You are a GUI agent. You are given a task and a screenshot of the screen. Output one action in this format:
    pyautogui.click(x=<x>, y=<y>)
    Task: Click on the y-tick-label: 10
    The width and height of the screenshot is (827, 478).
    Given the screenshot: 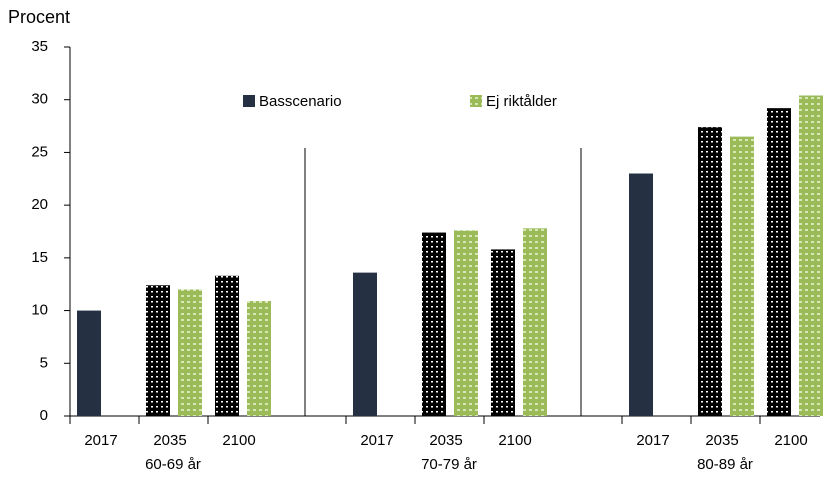 What is the action you would take?
    pyautogui.click(x=39, y=310)
    